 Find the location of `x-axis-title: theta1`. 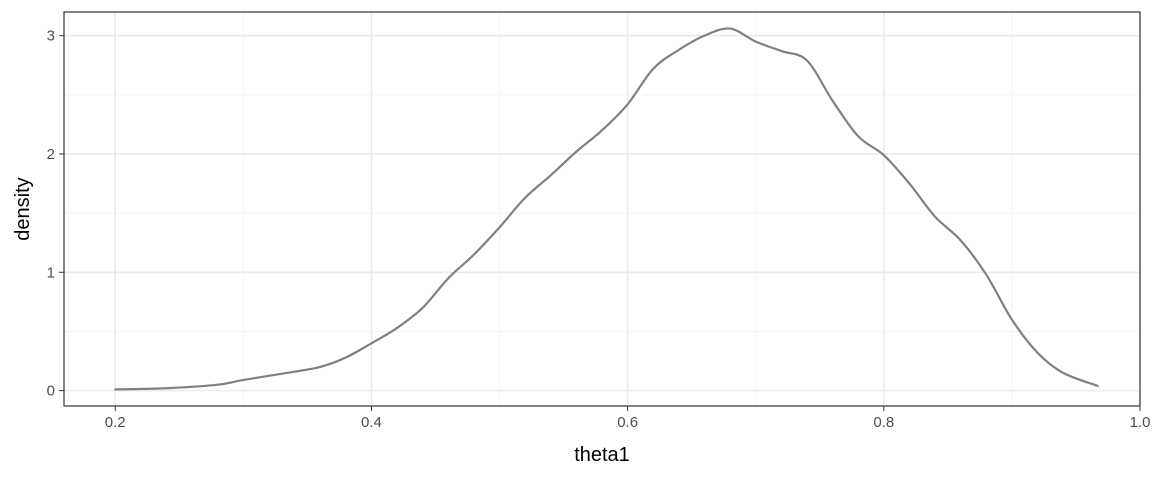

x-axis-title: theta1 is located at coordinates (602, 455).